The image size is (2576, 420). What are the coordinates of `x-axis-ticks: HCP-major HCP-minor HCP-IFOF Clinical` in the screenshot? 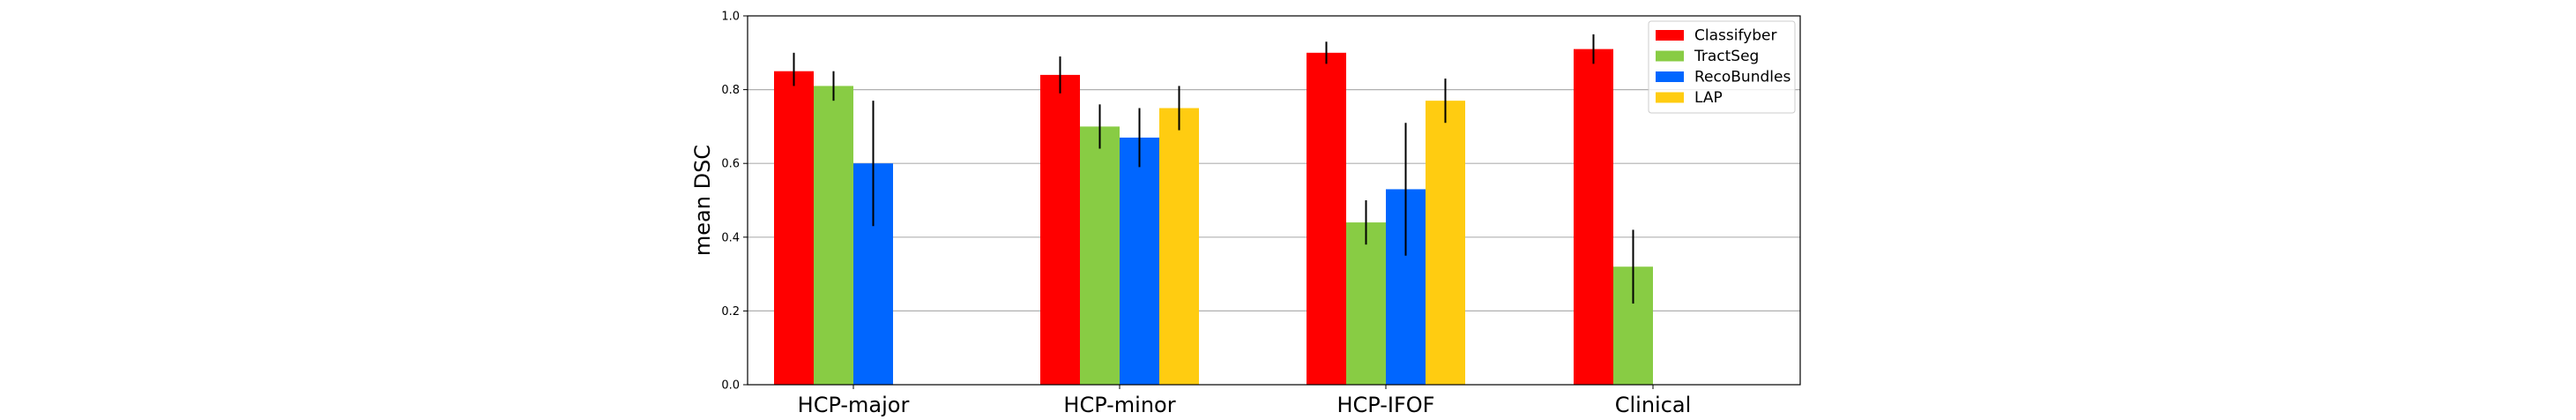 It's located at (1245, 401).